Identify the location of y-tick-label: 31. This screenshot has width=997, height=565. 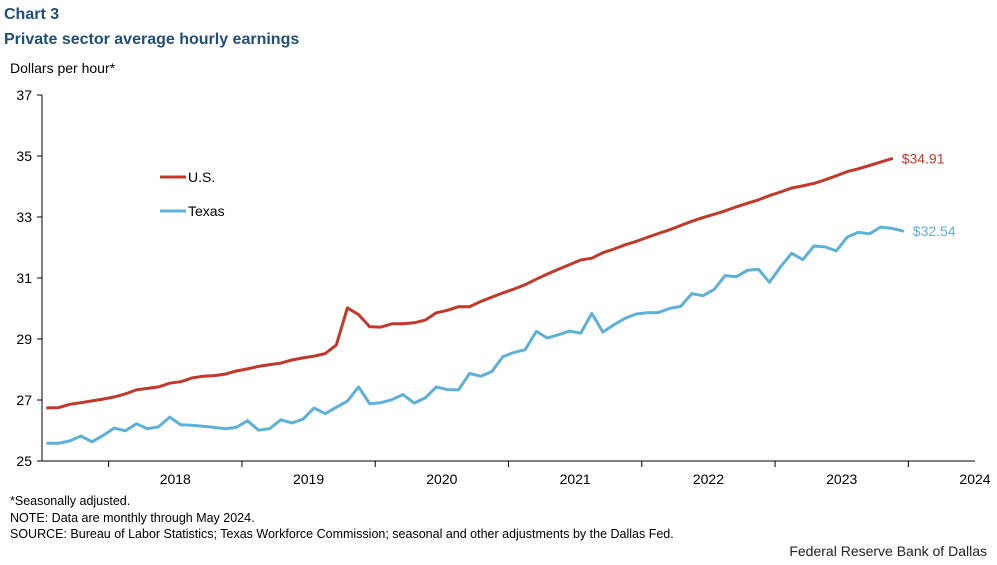
(24, 278).